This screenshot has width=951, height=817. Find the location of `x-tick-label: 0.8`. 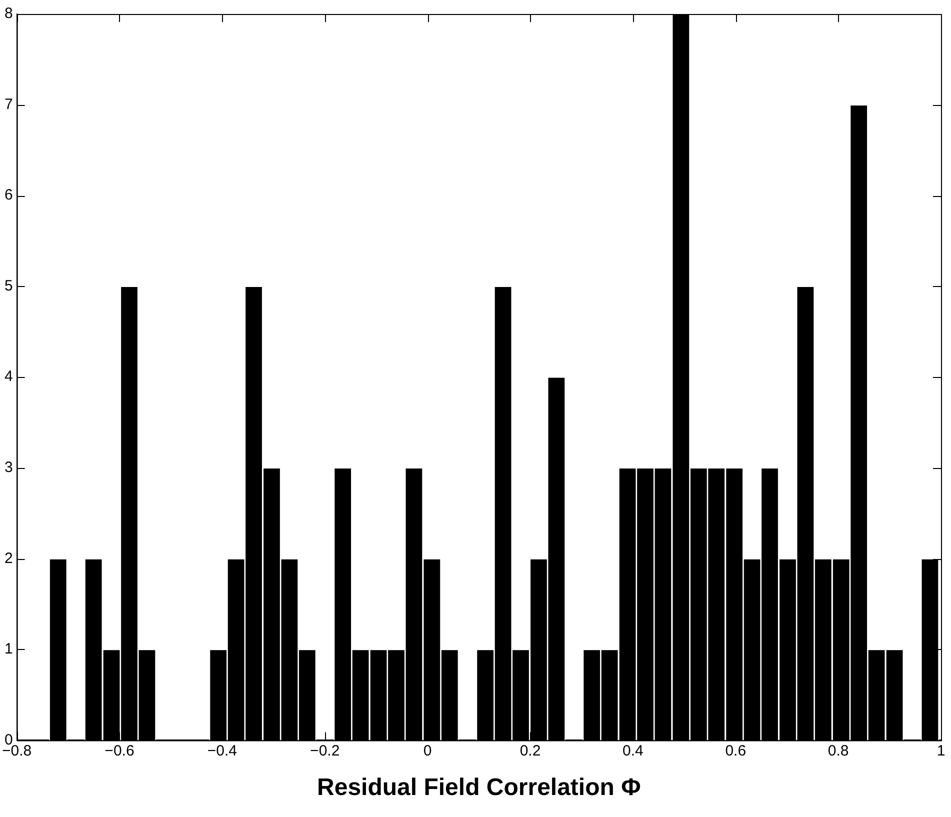

x-tick-label: 0.8 is located at coordinates (838, 751).